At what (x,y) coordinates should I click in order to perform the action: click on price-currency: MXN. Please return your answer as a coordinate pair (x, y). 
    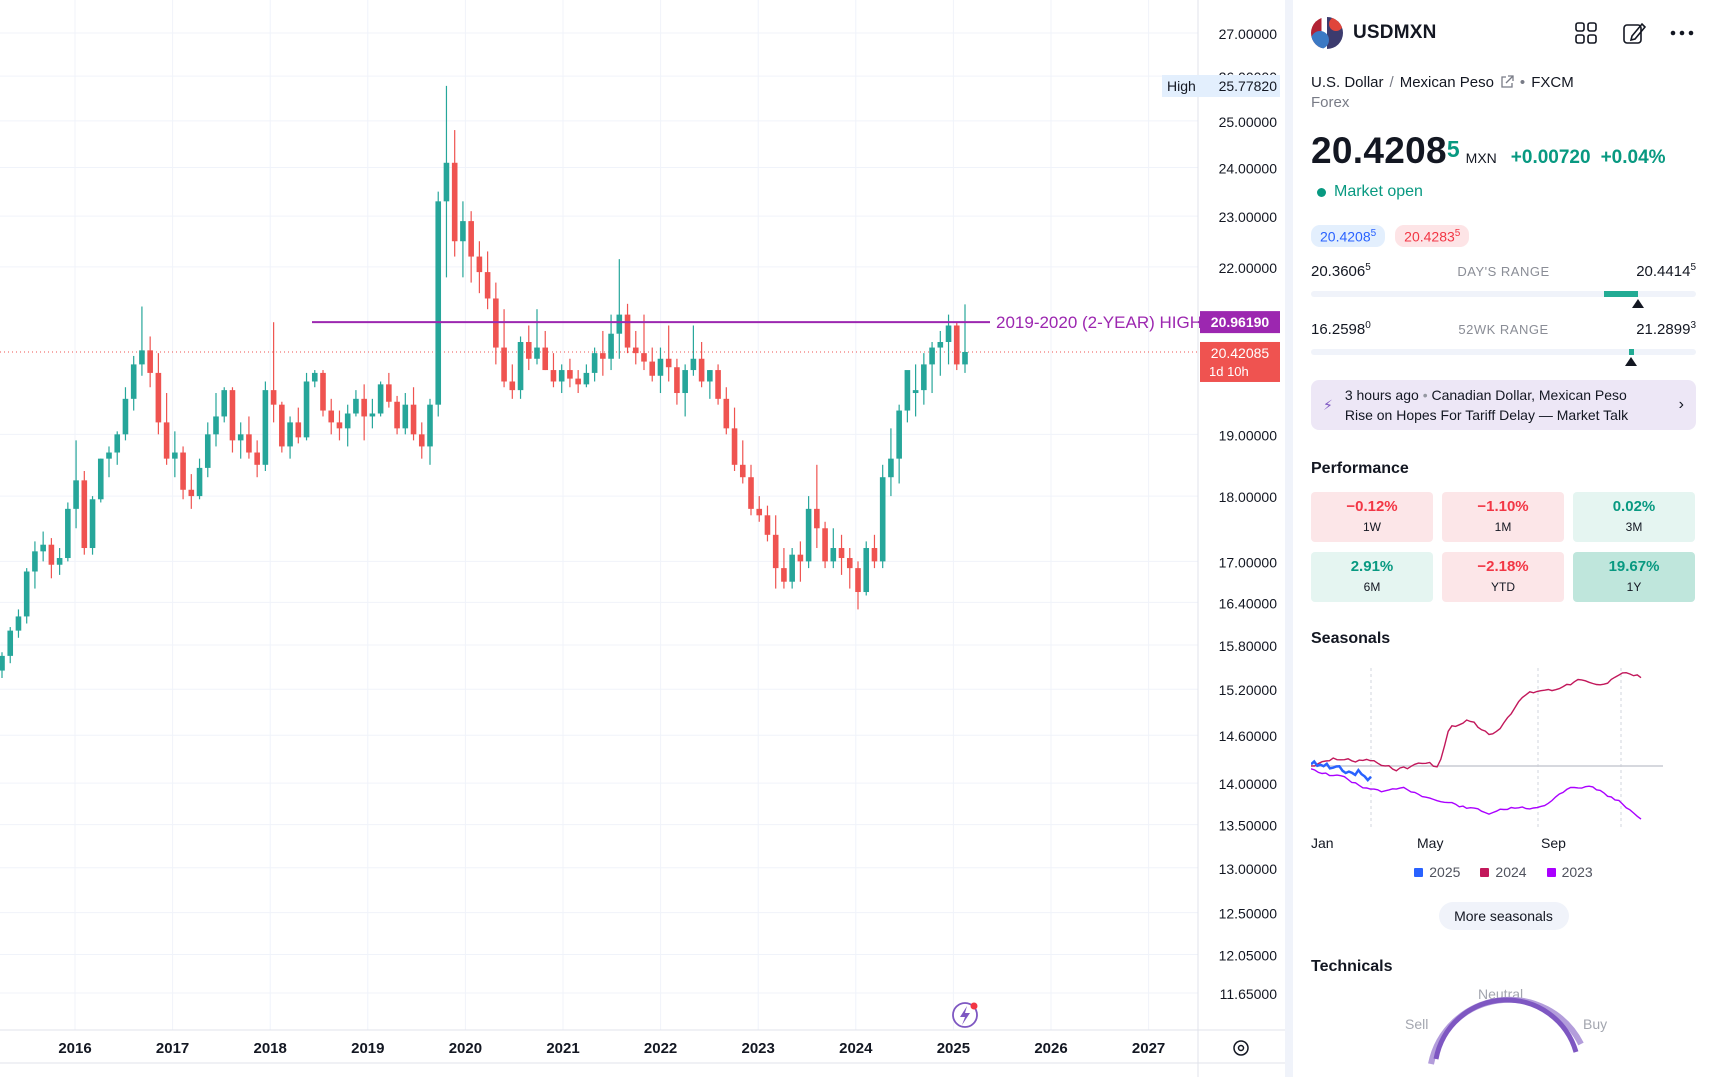
    Looking at the image, I should click on (1481, 158).